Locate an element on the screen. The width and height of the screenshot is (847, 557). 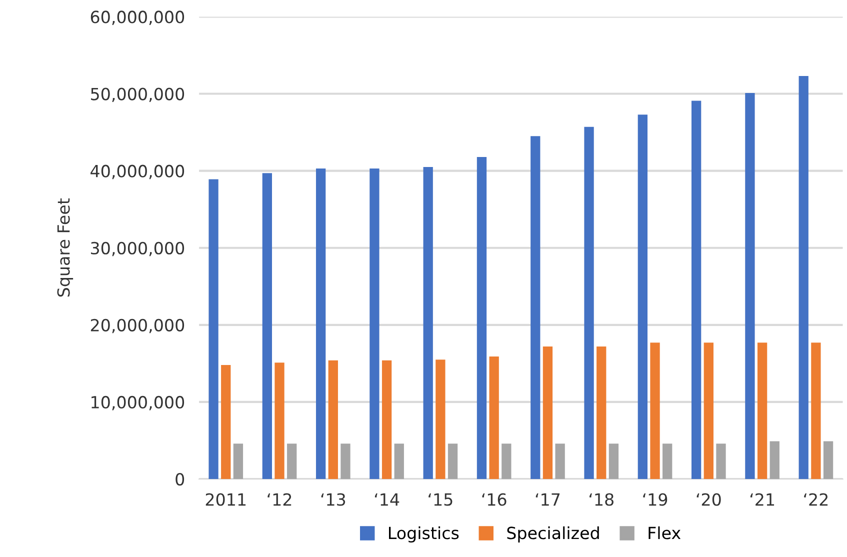
x-tick-label: ‘12 is located at coordinates (280, 499).